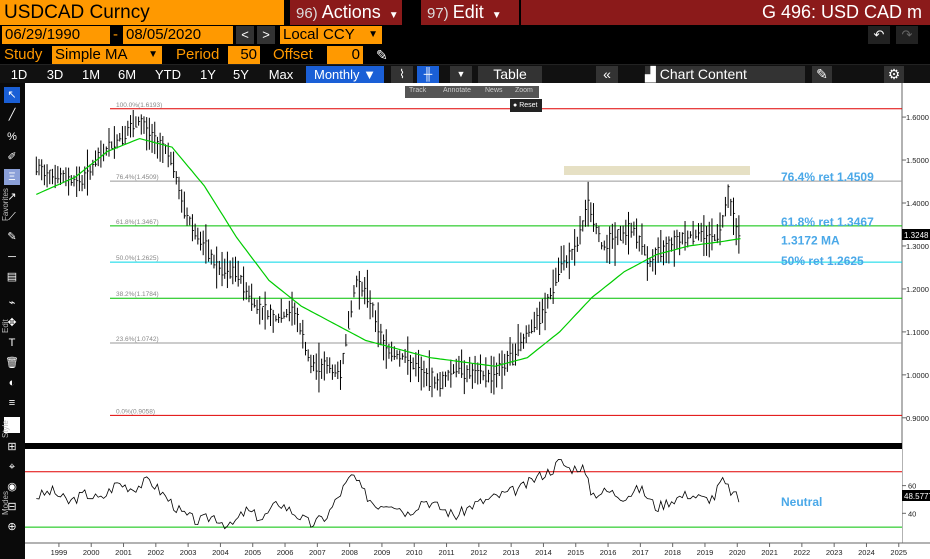  What do you see at coordinates (12, 197) in the screenshot?
I see `trend-tool-icon: ↗` at bounding box center [12, 197].